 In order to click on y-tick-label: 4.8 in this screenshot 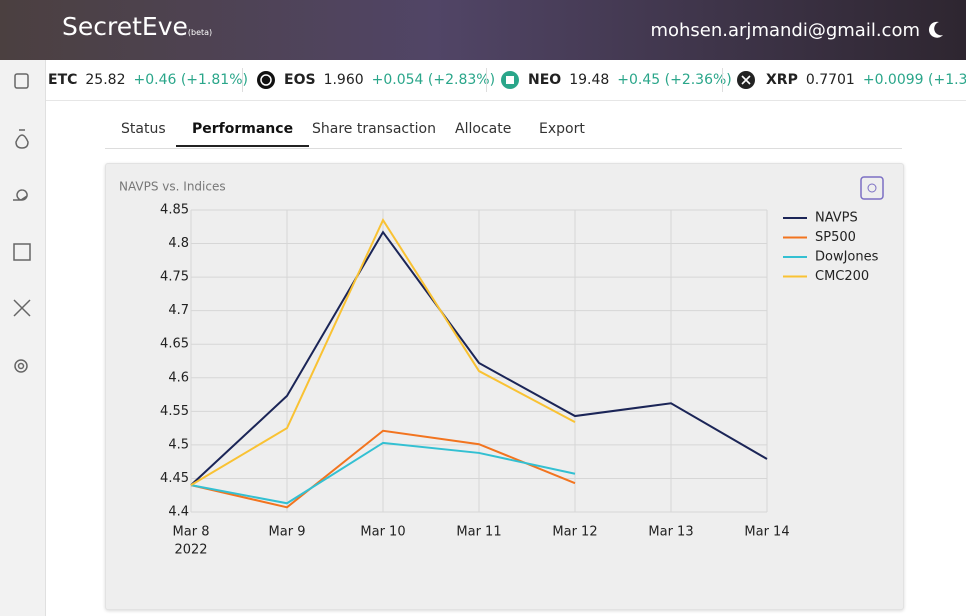, I will do `click(178, 243)`.